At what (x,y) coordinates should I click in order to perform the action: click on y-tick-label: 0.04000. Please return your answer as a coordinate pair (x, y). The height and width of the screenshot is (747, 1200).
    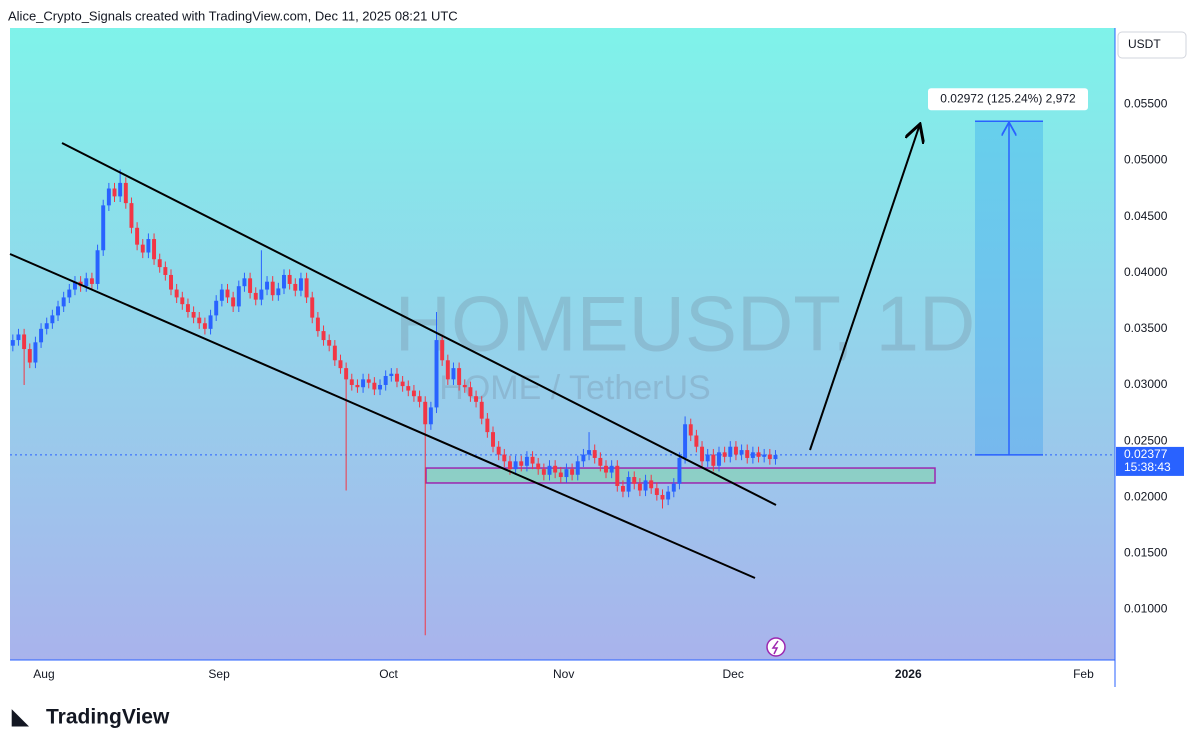
    Looking at the image, I should click on (1146, 272).